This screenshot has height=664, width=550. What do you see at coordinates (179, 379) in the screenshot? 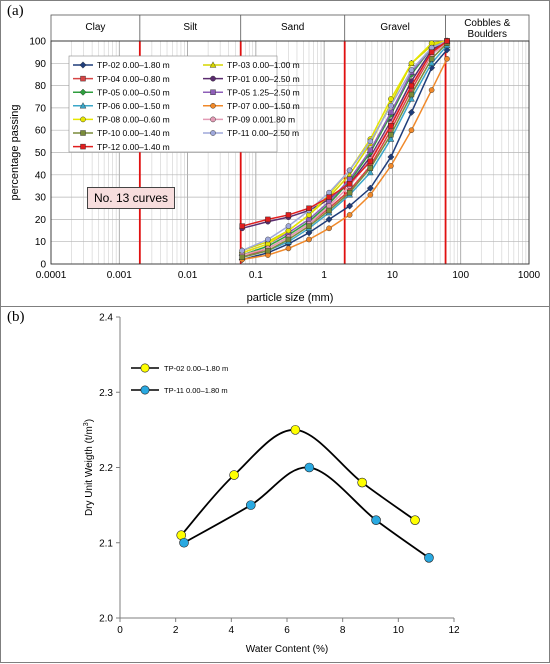
I see `legend: TP-02 0.00–1.80 m TP-11 0.00–1.80 m` at bounding box center [179, 379].